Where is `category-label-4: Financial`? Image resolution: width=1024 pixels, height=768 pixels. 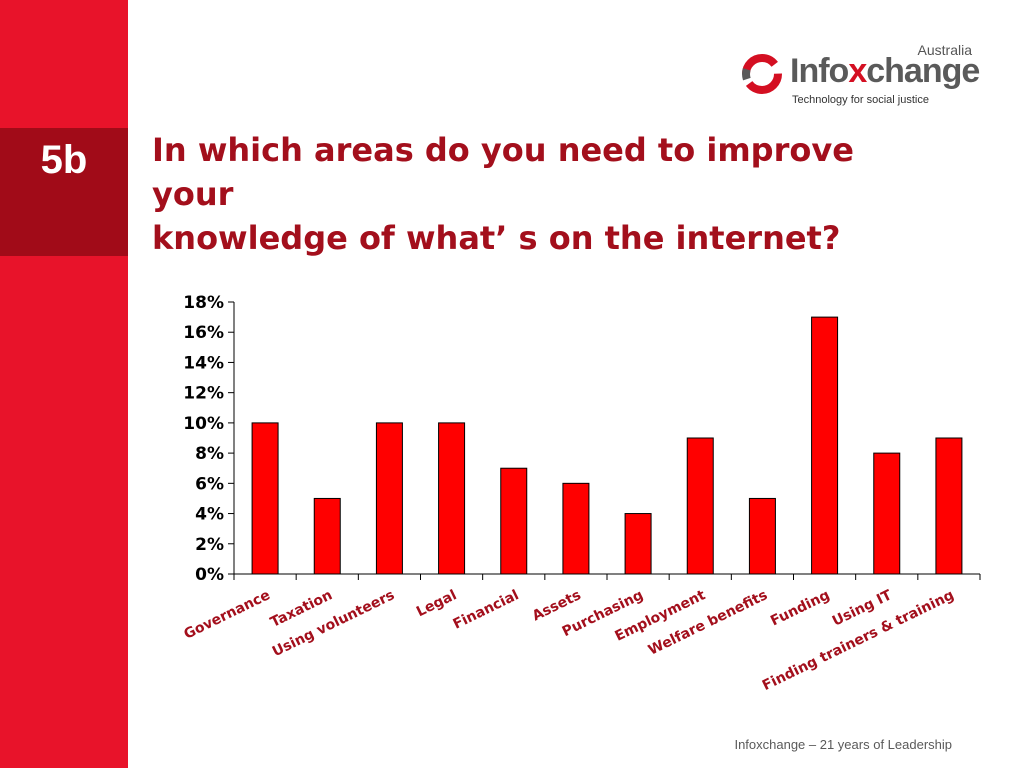
category-label-4: Financial is located at coordinates (486, 610).